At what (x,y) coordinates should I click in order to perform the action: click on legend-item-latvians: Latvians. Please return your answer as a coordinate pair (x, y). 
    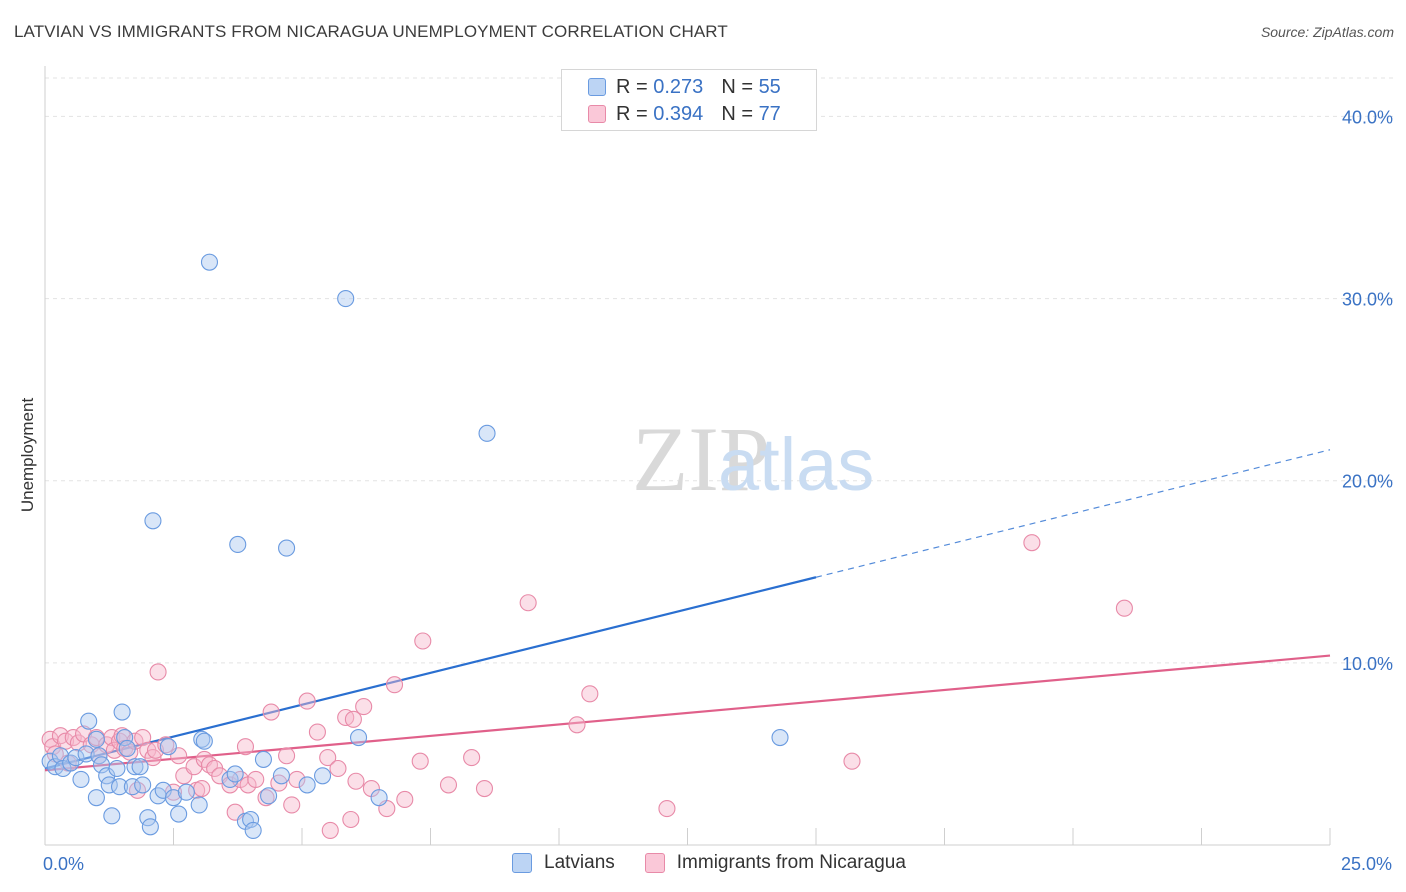
    Looking at the image, I should click on (563, 863).